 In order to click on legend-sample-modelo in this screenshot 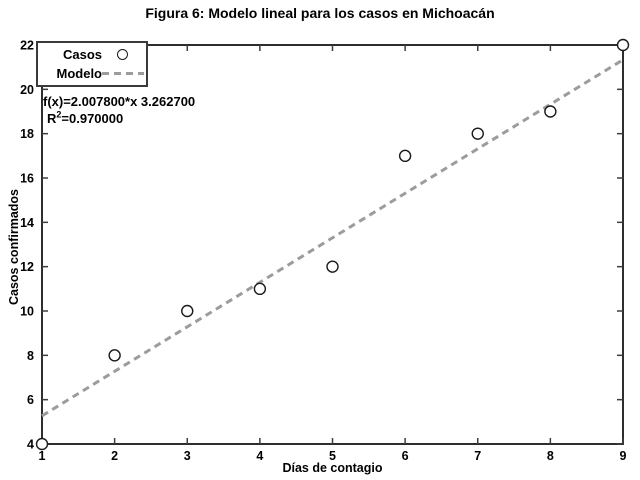, I will do `click(123, 73)`.